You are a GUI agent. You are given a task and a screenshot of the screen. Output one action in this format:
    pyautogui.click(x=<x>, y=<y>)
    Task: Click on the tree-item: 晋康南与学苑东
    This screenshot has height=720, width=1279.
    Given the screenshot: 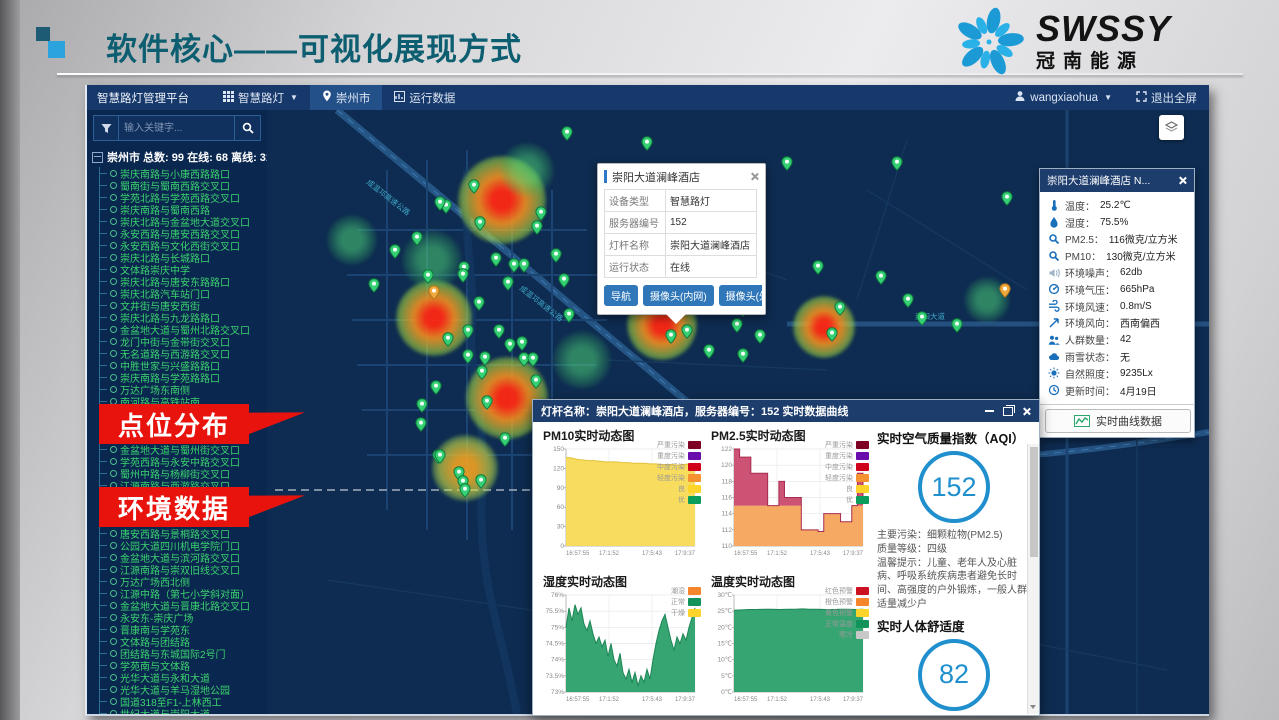 What is the action you would take?
    pyautogui.click(x=183, y=629)
    